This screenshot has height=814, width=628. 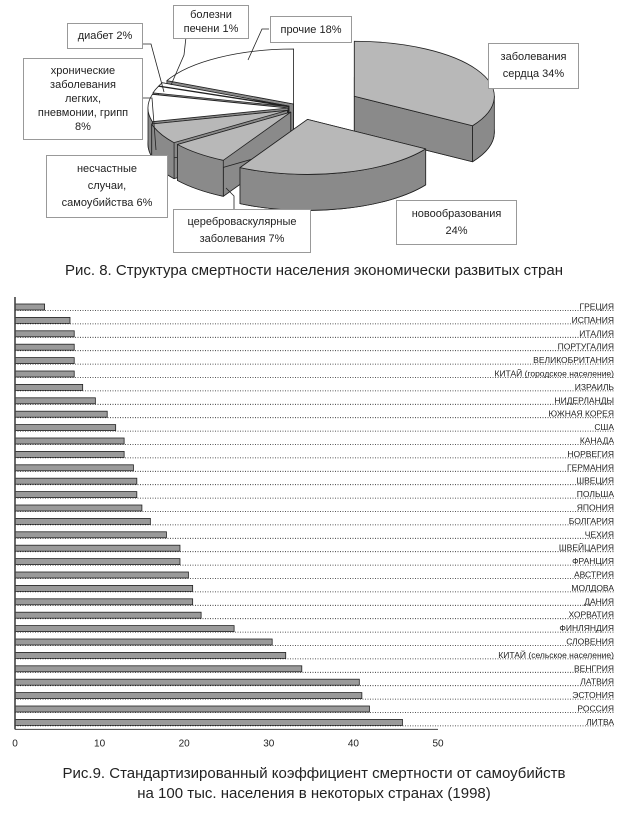 What do you see at coordinates (604, 427) in the screenshot?
I see `bar-label: США` at bounding box center [604, 427].